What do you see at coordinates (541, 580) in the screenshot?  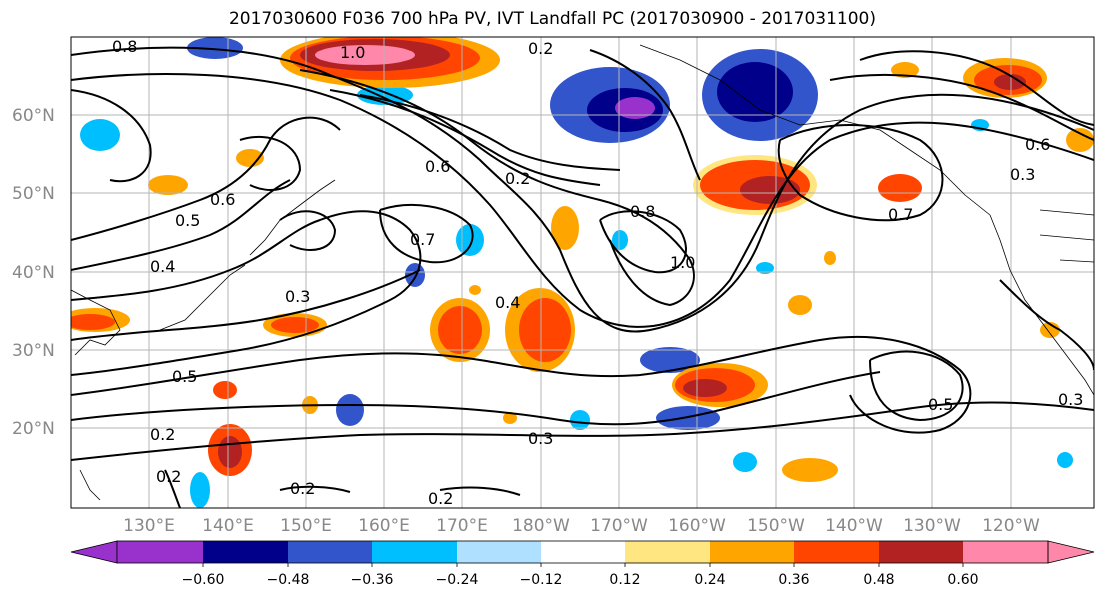 I see `colorbar-tick-label: −0.12` at bounding box center [541, 580].